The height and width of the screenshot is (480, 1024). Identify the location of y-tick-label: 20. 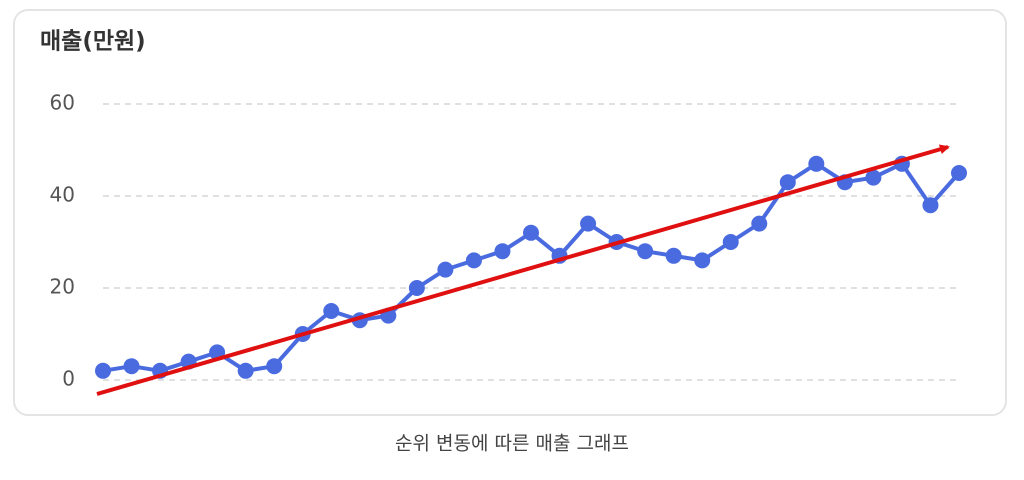
(62, 287).